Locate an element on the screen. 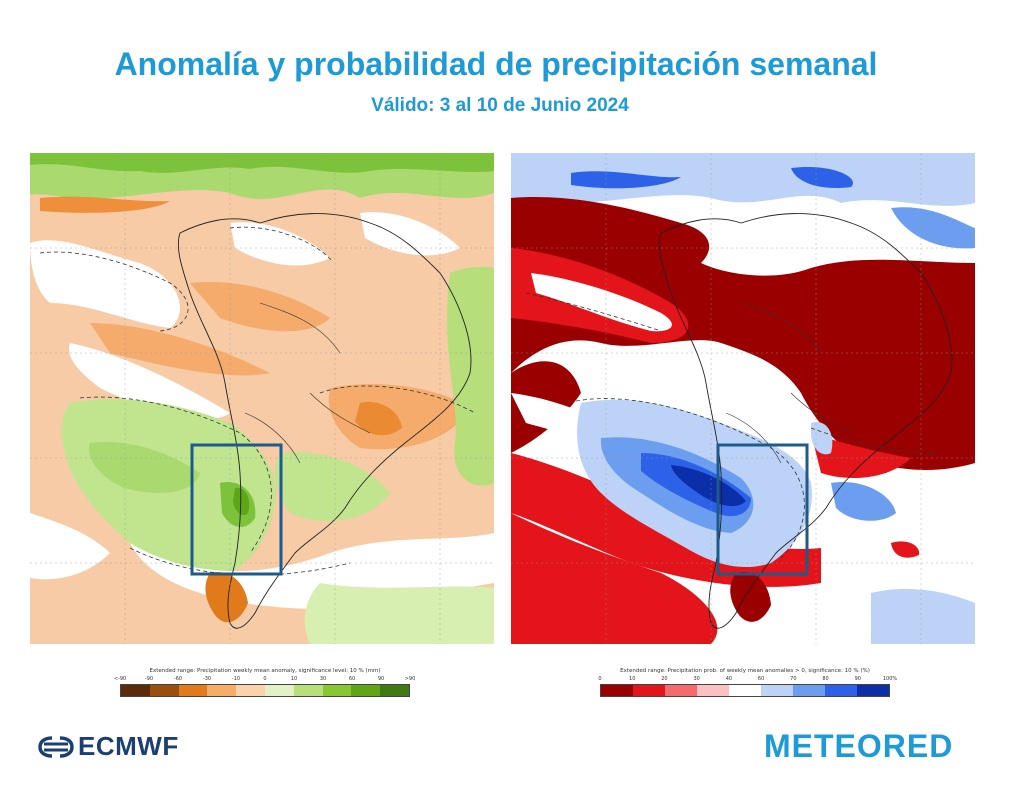  probability-legend-ticks: 0 10 20 30 40 60 70 80 90 100% is located at coordinates (747, 680).